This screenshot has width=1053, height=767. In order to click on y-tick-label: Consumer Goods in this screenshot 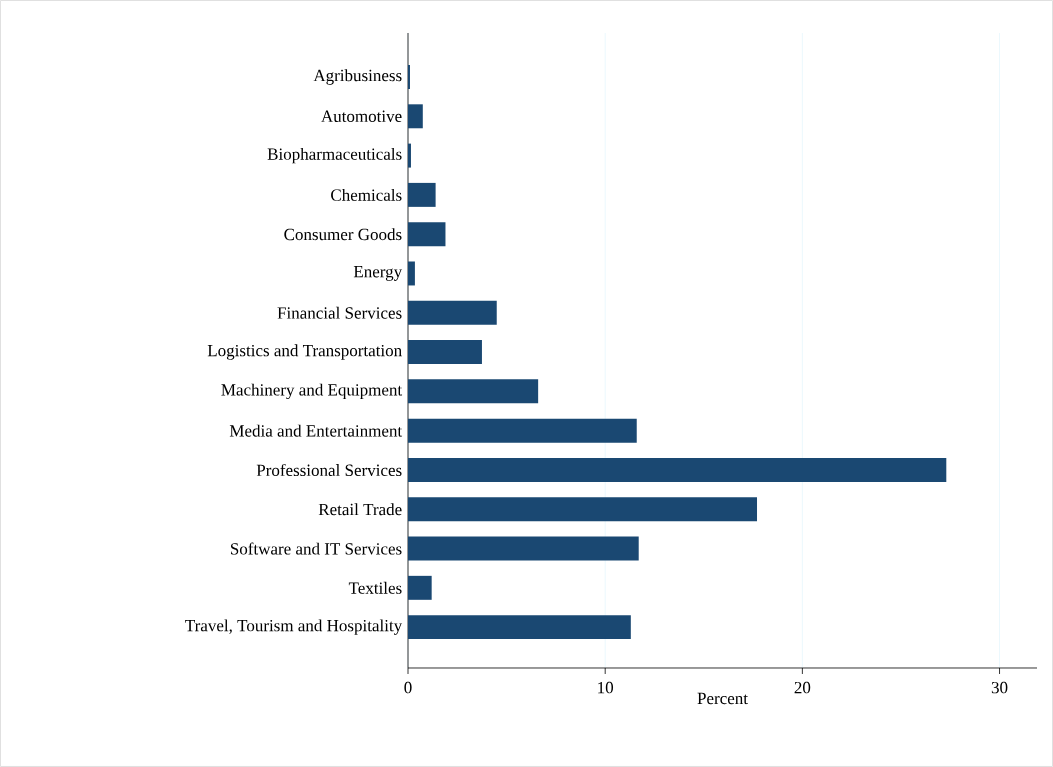, I will do `click(343, 234)`.